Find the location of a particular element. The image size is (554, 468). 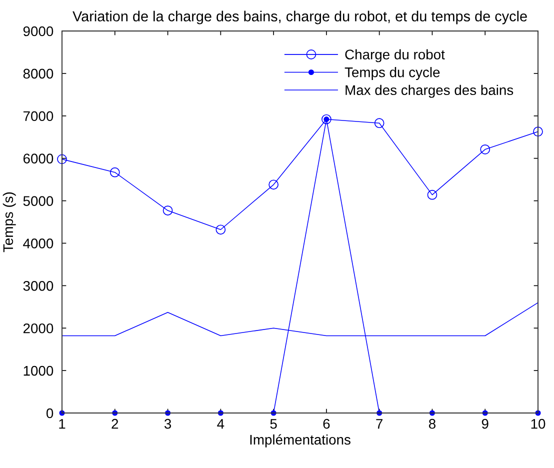

y-tick-label: 0 is located at coordinates (50, 413).